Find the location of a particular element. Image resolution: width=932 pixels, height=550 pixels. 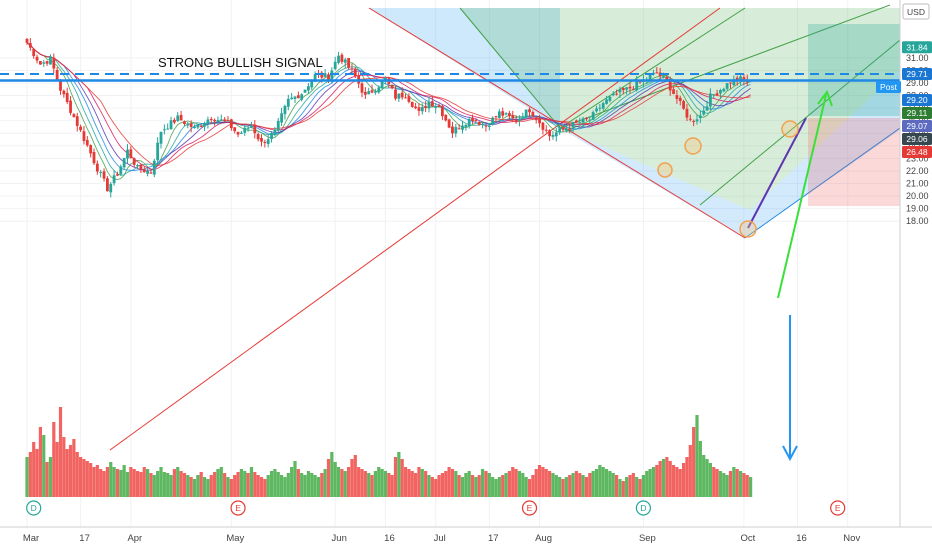

price-badge-label: 29.71 is located at coordinates (917, 74).